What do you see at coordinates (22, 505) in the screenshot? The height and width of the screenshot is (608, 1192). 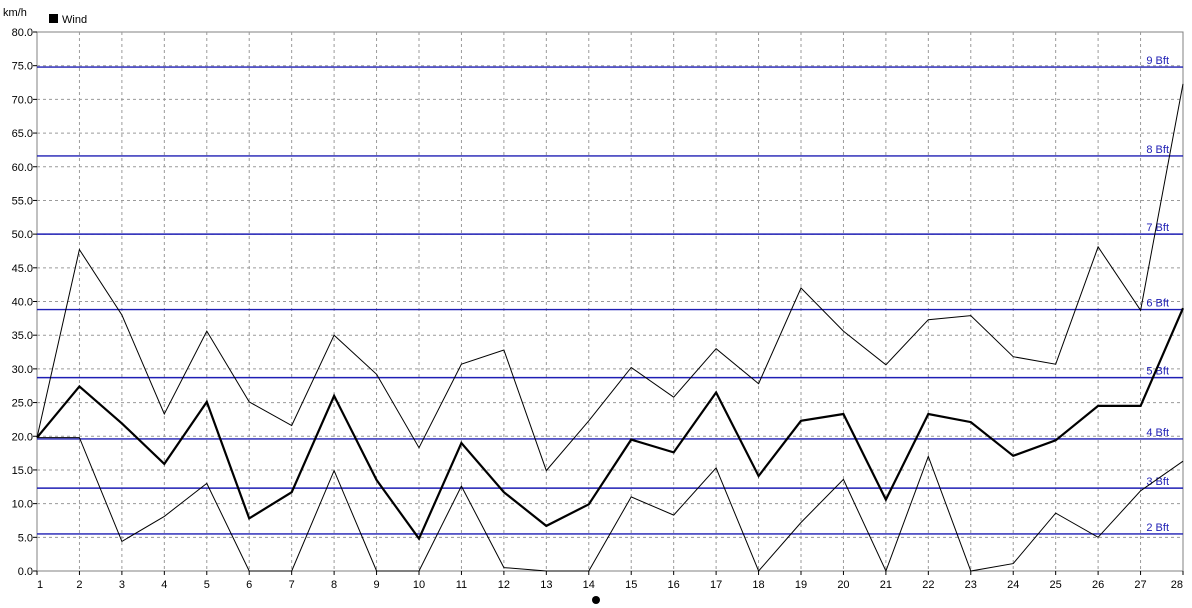 I see `y-tick-label: 10.0` at bounding box center [22, 505].